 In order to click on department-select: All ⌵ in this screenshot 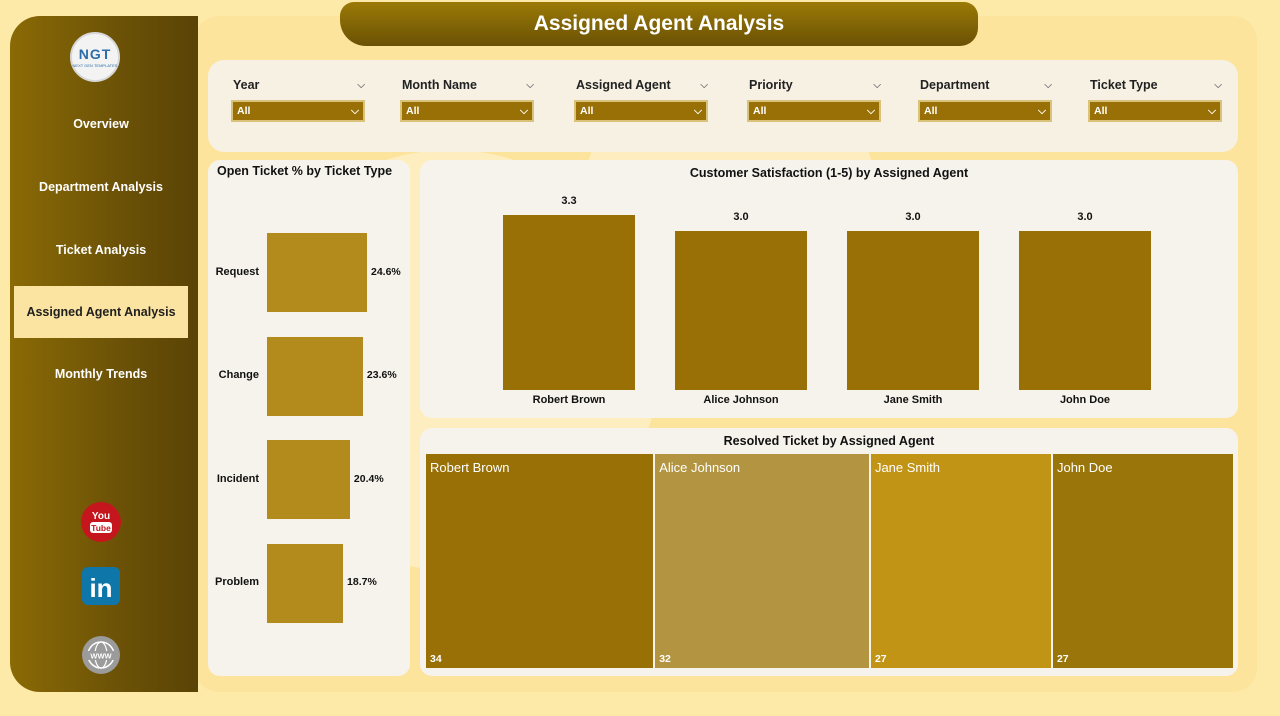, I will do `click(985, 111)`.